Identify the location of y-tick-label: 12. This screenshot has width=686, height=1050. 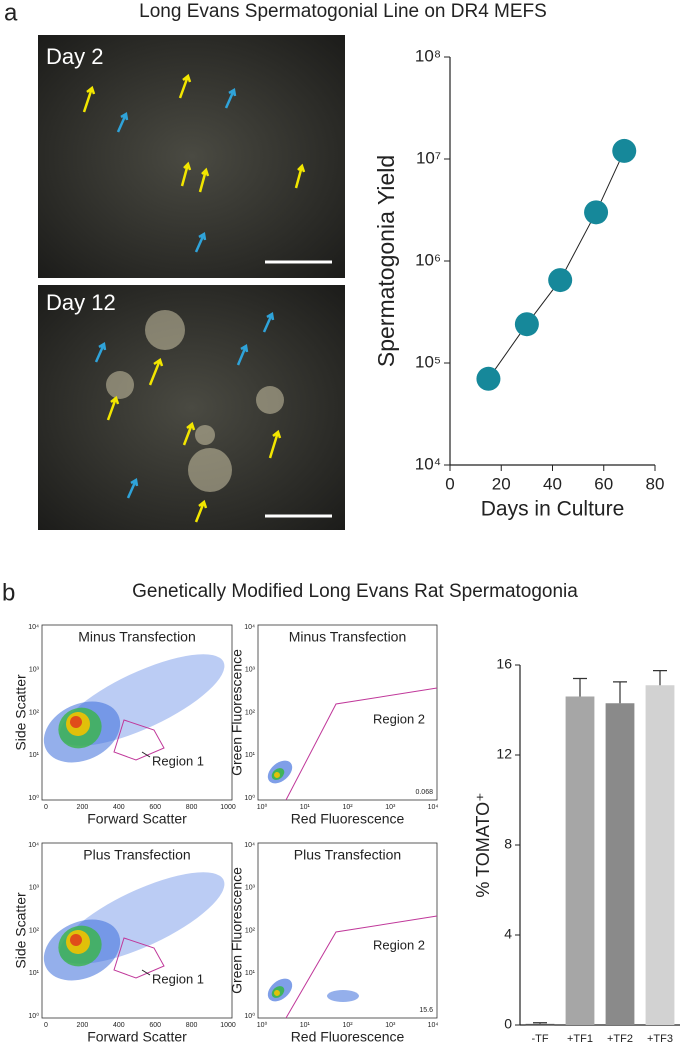
(504, 754).